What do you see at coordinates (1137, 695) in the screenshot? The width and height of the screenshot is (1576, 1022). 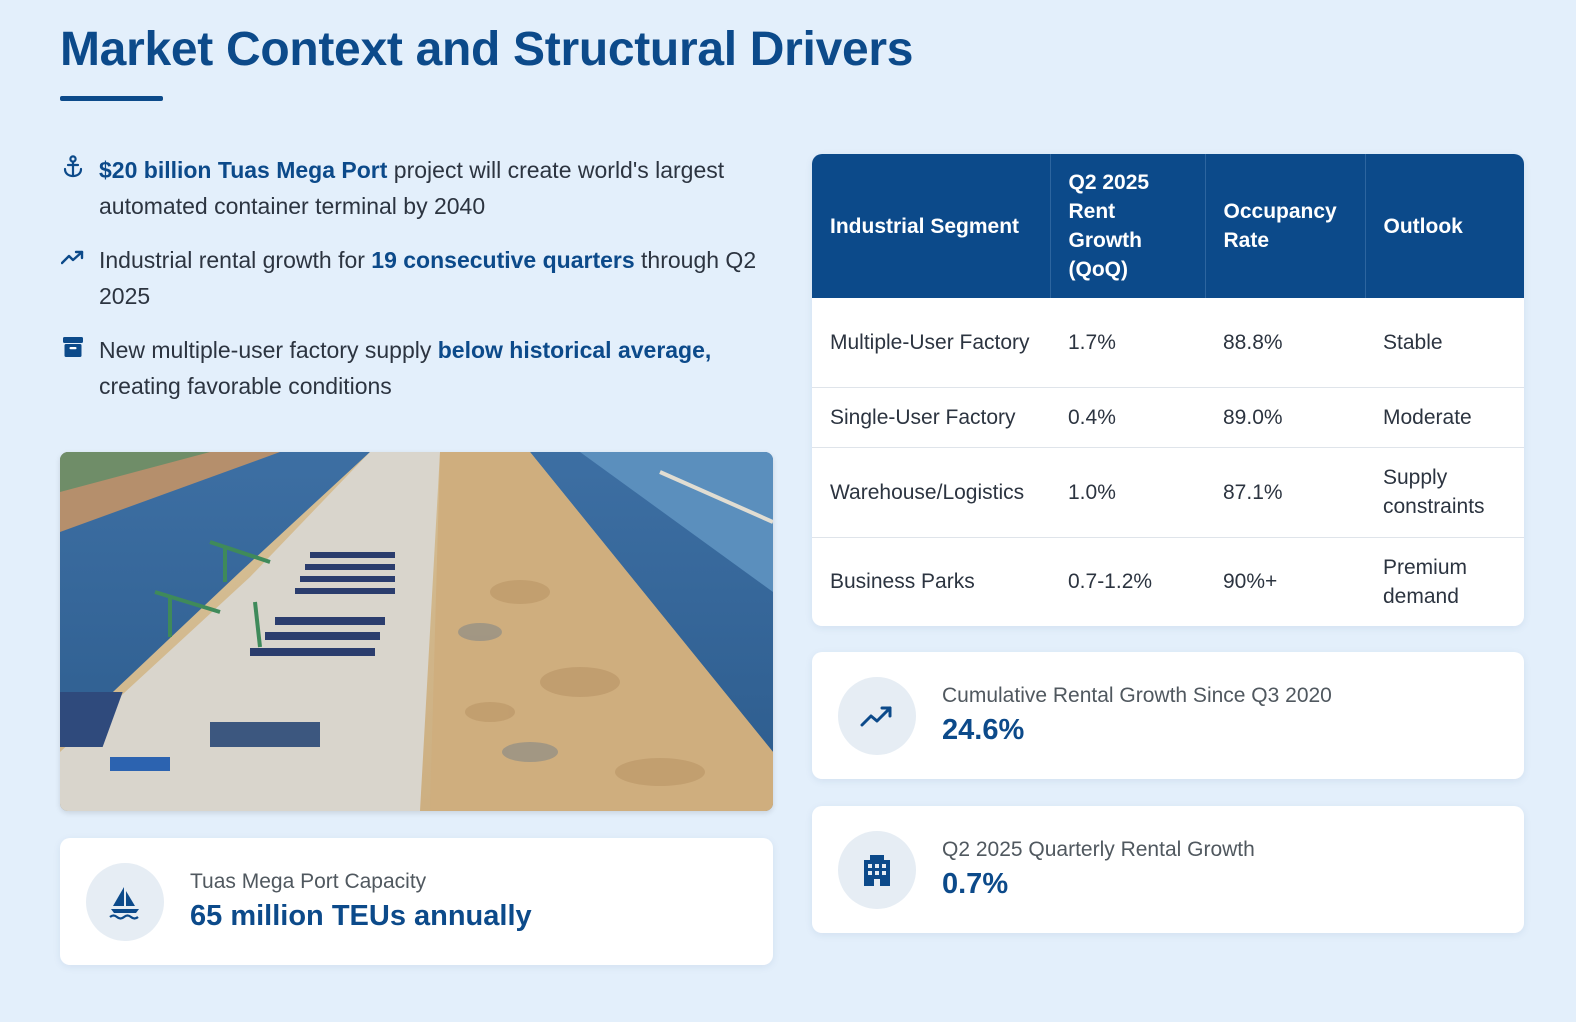 I see `stat-label: Cumulative Rental Growth Since Q3 2020` at bounding box center [1137, 695].